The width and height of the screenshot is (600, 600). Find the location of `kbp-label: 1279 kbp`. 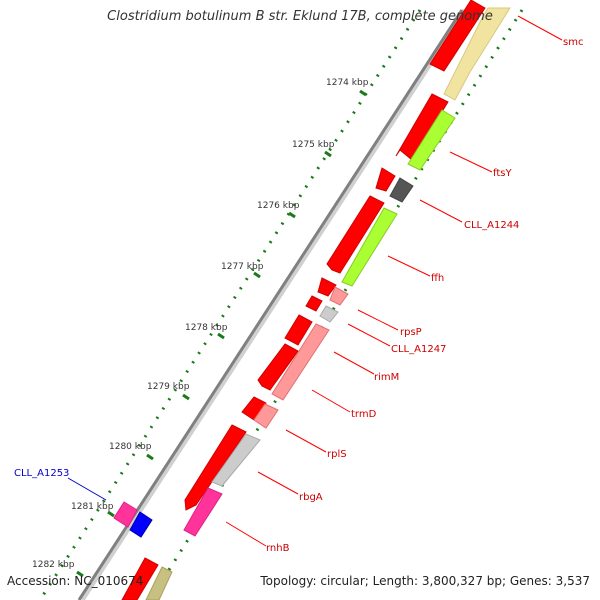

kbp-label: 1279 kbp is located at coordinates (168, 387).